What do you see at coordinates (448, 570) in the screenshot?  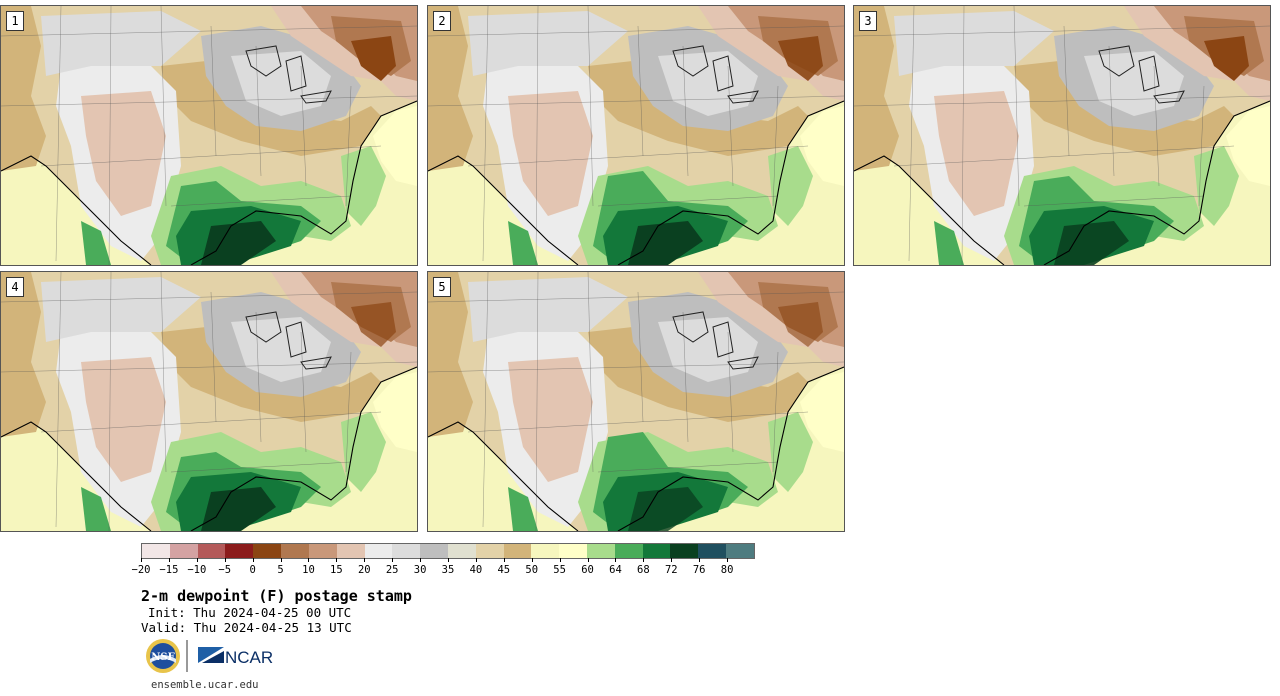 I see `colorbar-tick-label: 35` at bounding box center [448, 570].